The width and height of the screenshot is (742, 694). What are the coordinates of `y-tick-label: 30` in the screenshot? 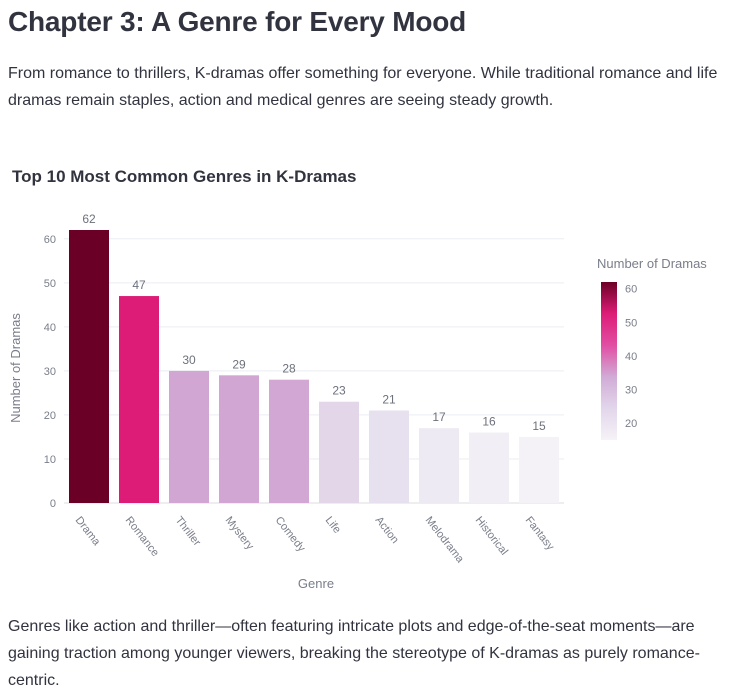 It's located at (50, 372).